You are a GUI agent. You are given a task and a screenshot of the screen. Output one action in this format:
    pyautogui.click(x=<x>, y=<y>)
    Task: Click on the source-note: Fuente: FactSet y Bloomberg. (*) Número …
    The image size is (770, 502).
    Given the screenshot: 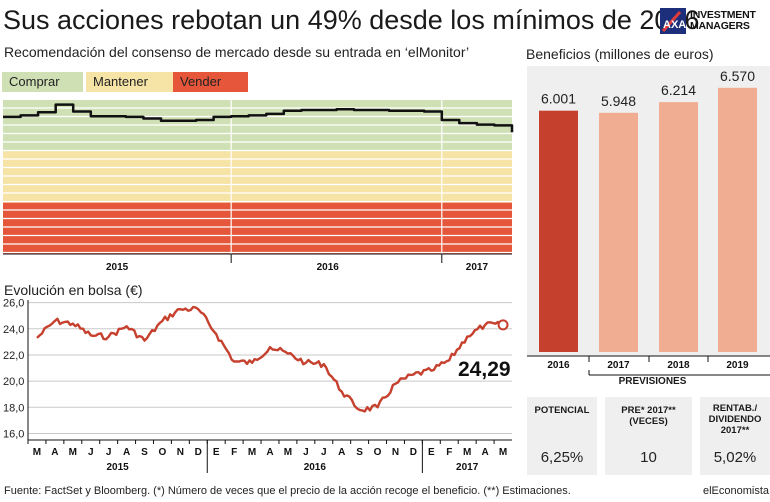 What is the action you would take?
    pyautogui.click(x=287, y=491)
    